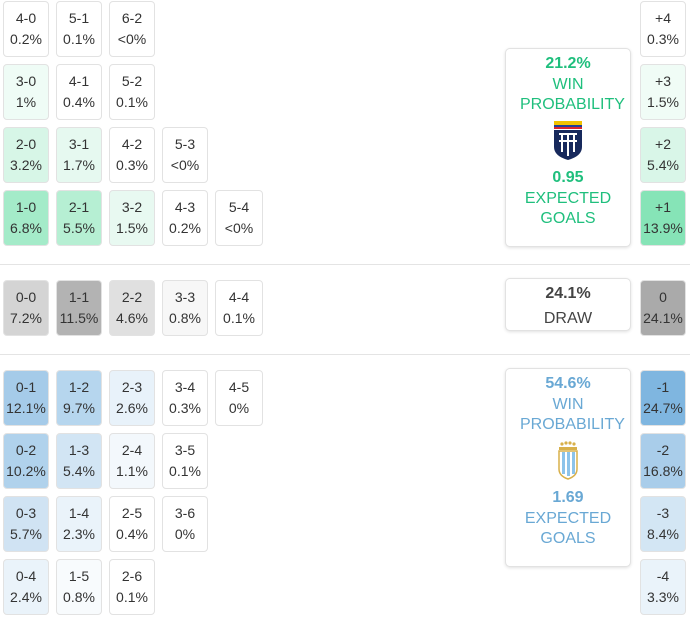 Image resolution: width=690 pixels, height=619 pixels. What do you see at coordinates (79, 398) in the screenshot?
I see `scoreline-cell: 1-2 9.7%` at bounding box center [79, 398].